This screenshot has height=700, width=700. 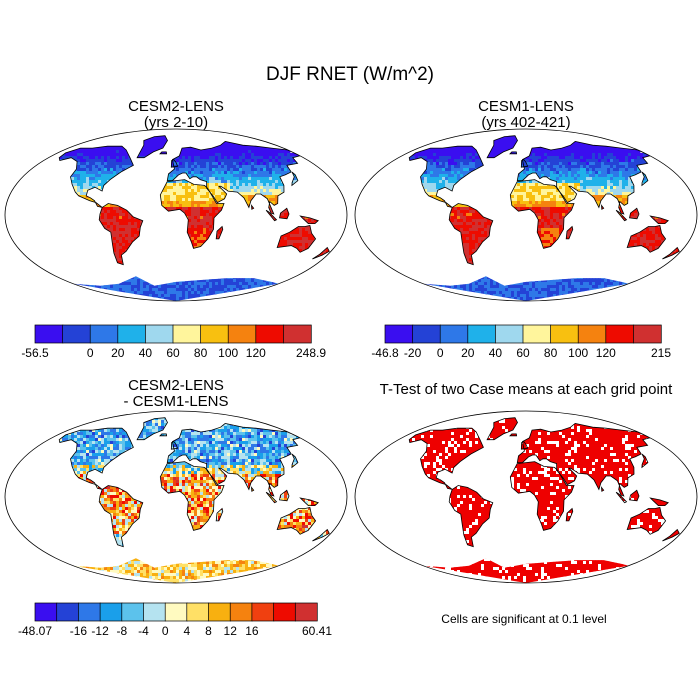 I want to click on panel-title-cesm1: CESM1-LENS, so click(x=526, y=107).